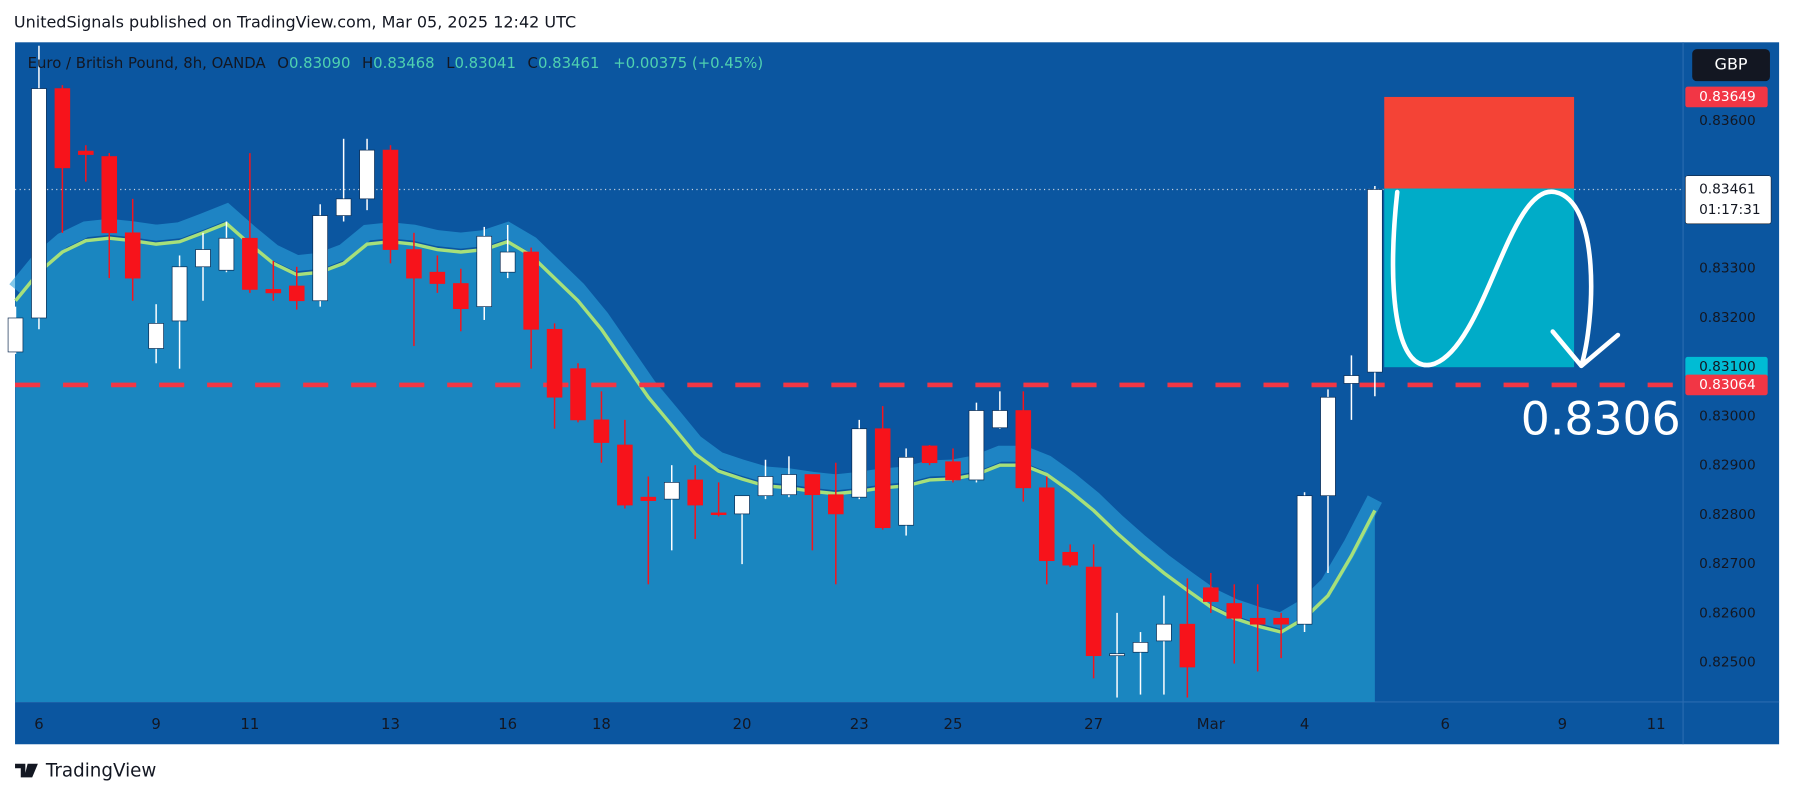  Describe the element at coordinates (1727, 385) in the screenshot. I see `price-badge-label: 0.83064` at that location.